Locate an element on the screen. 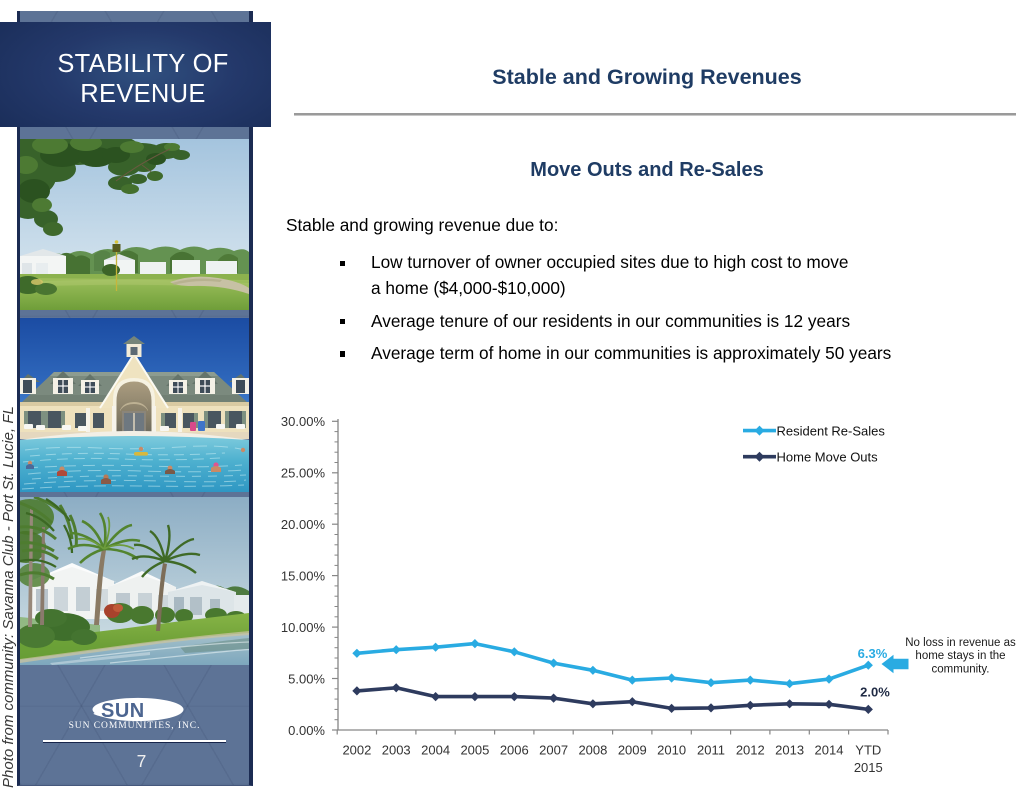 The height and width of the screenshot is (799, 1034). svg-text: 6.3% is located at coordinates (873, 653).